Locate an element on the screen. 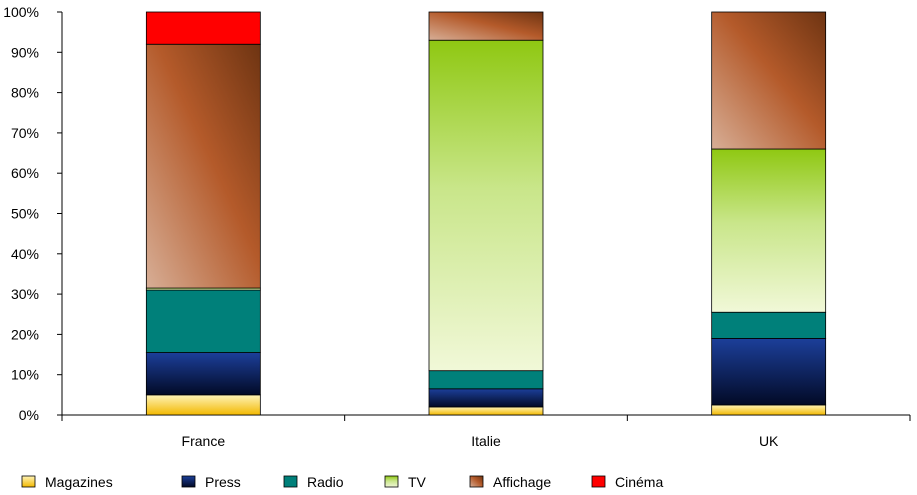  x-category-label: France is located at coordinates (204, 441).